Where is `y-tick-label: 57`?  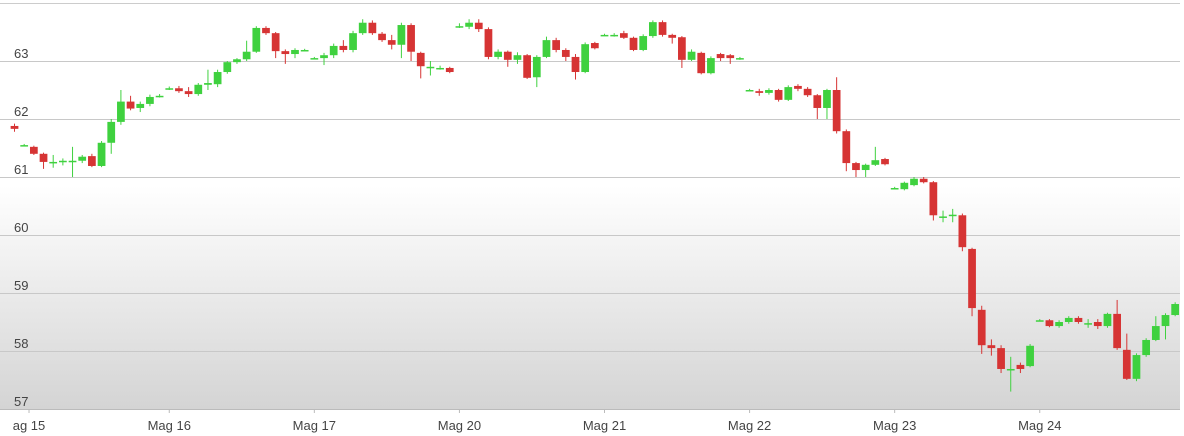
y-tick-label: 57 is located at coordinates (21, 401).